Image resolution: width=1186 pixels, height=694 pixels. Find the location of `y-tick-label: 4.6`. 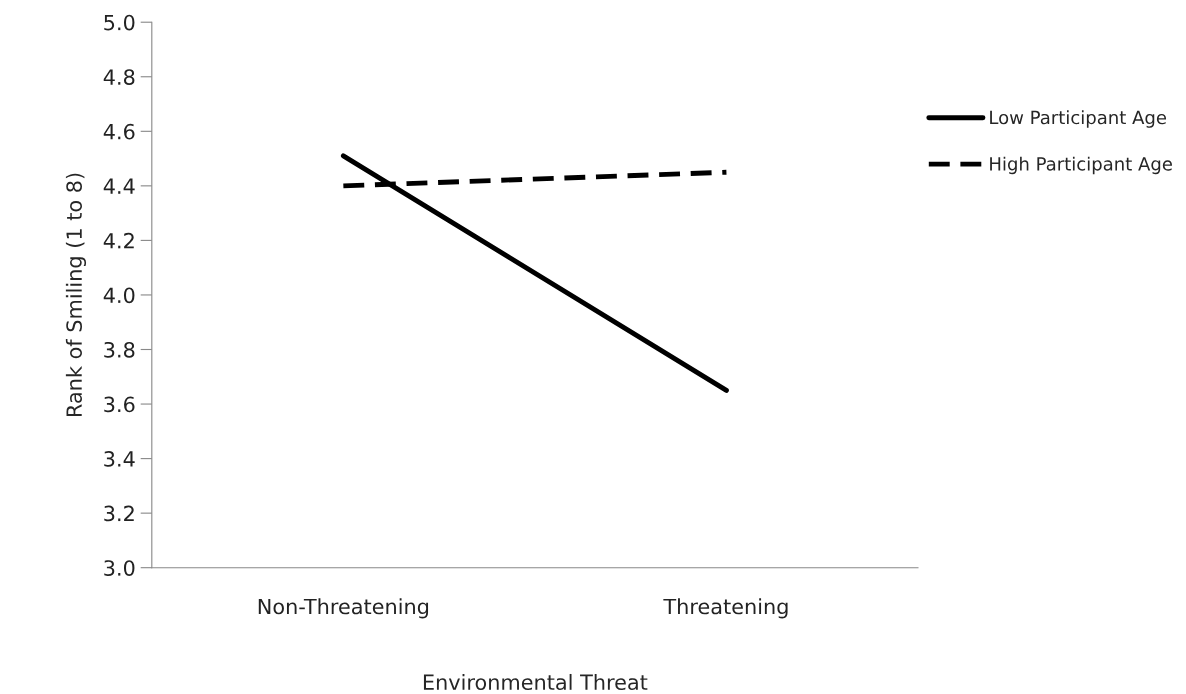

y-tick-label: 4.6 is located at coordinates (119, 131).